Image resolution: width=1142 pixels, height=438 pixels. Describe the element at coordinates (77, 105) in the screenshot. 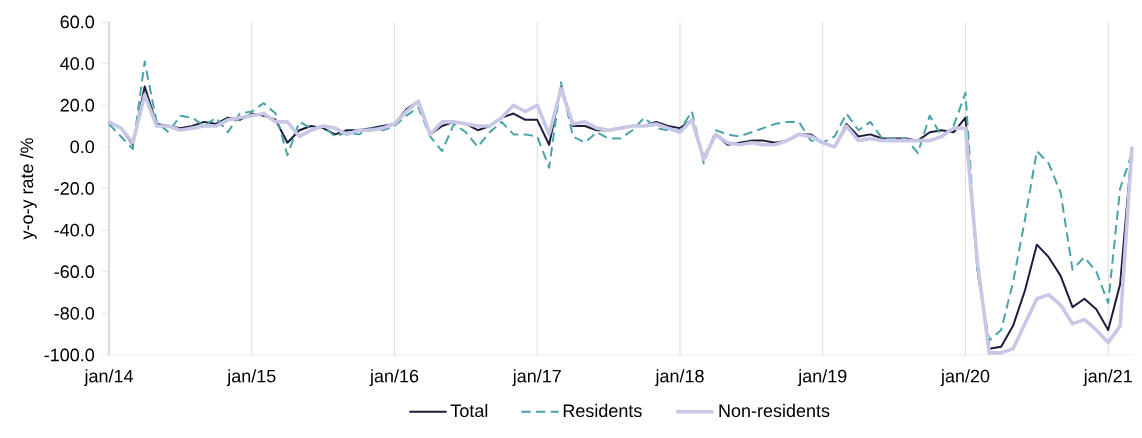

I see `y-tick-label: 20.0` at that location.